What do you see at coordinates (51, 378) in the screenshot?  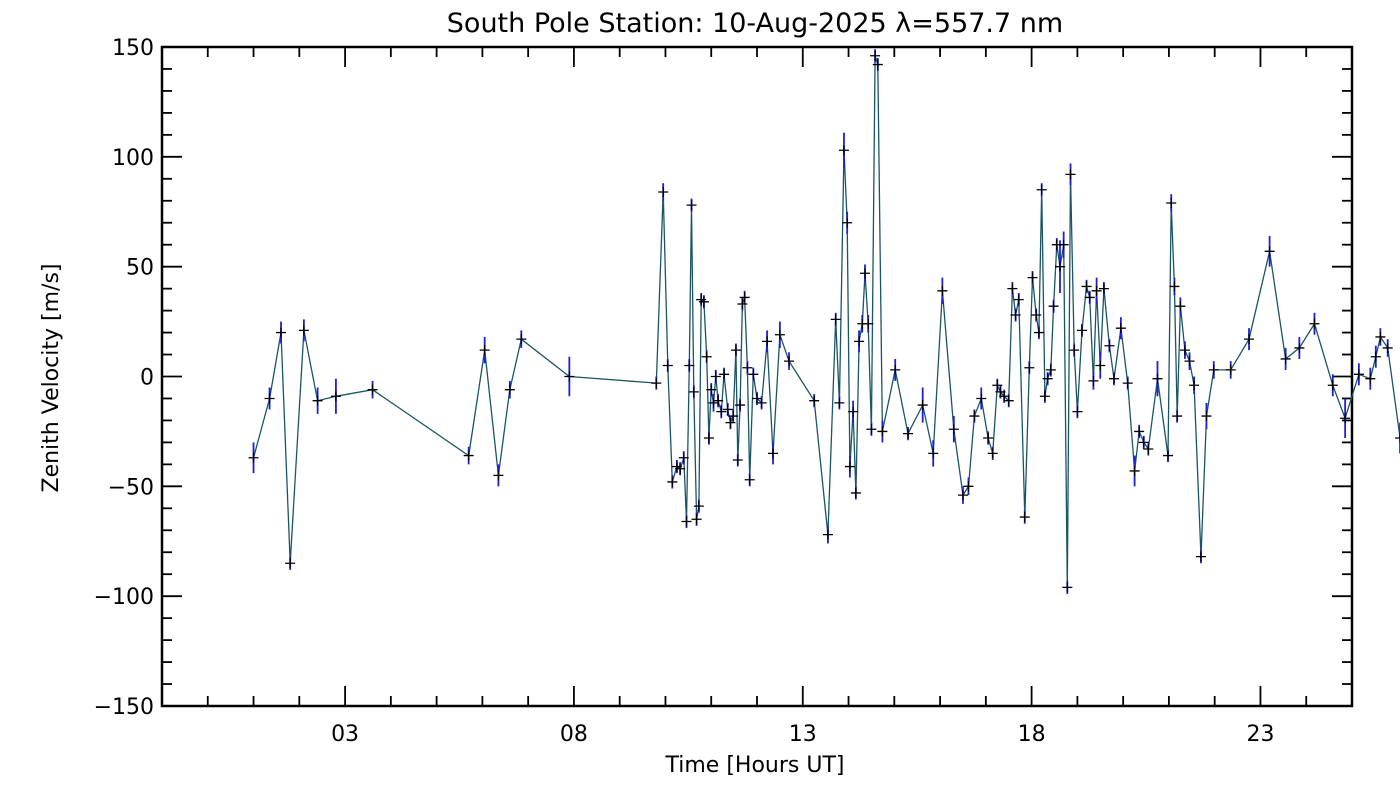 I see `y-axis-label: Zenith Velocity [m/s]` at bounding box center [51, 378].